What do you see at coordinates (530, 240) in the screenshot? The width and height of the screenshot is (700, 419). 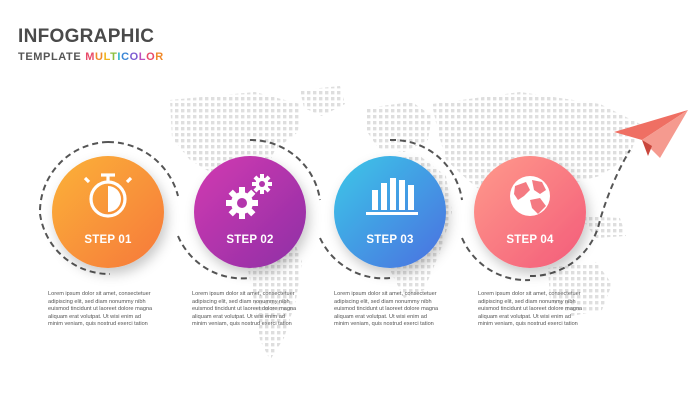 I see `step-label: STEP 04` at bounding box center [530, 240].